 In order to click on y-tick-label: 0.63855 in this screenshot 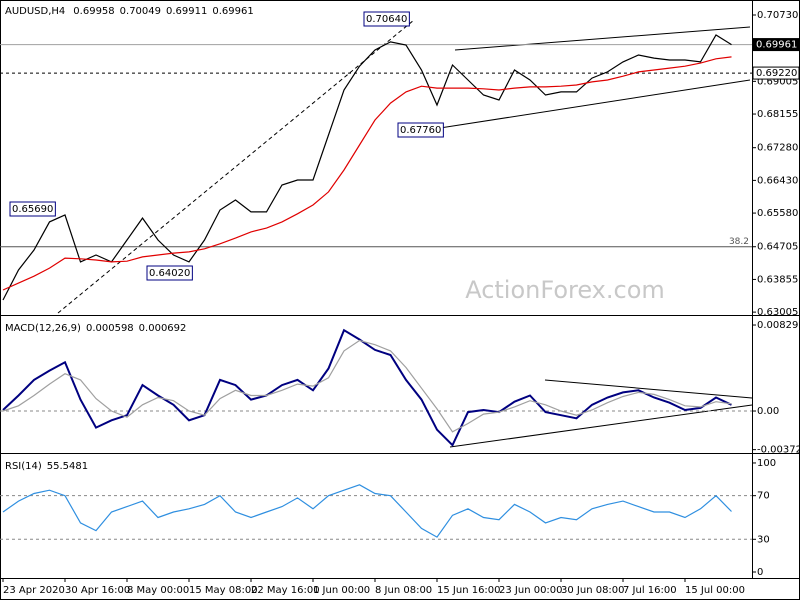, I will do `click(777, 279)`.